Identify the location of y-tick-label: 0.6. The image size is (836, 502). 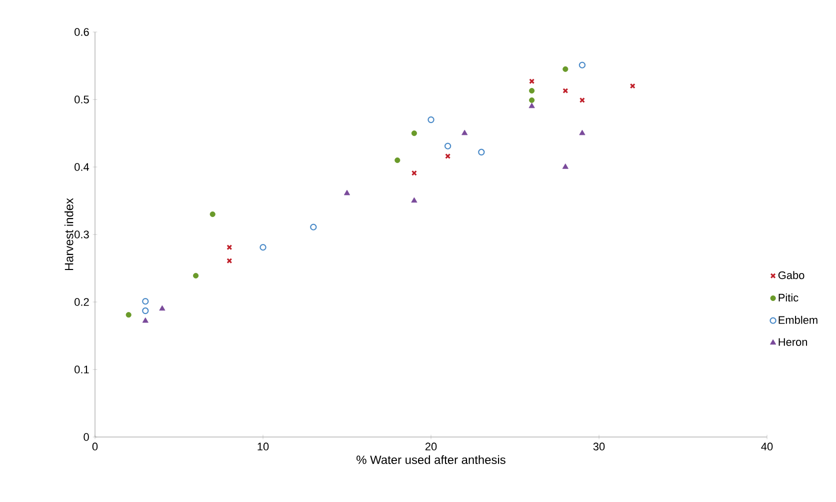
(81, 32).